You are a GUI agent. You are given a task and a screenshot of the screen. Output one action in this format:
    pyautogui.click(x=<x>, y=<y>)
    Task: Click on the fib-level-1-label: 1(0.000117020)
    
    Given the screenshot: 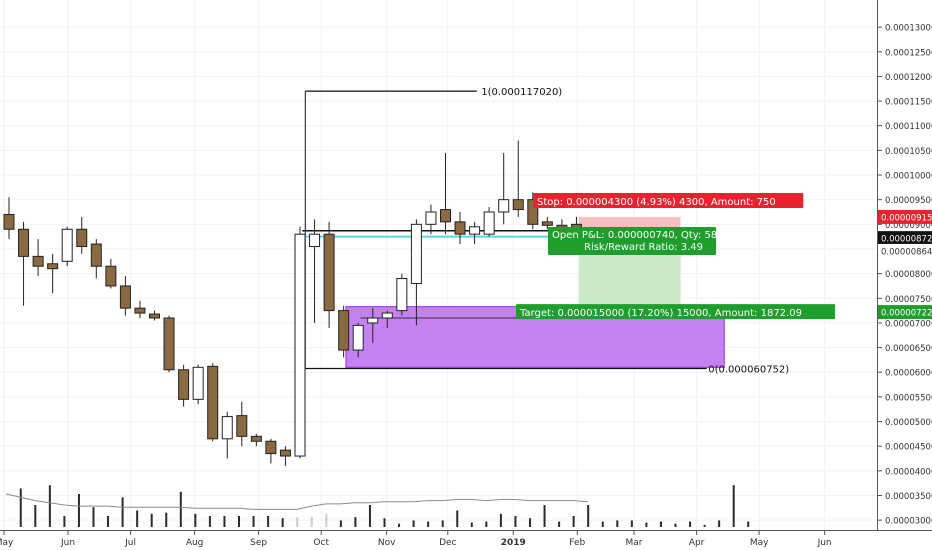 What is the action you would take?
    pyautogui.click(x=521, y=92)
    